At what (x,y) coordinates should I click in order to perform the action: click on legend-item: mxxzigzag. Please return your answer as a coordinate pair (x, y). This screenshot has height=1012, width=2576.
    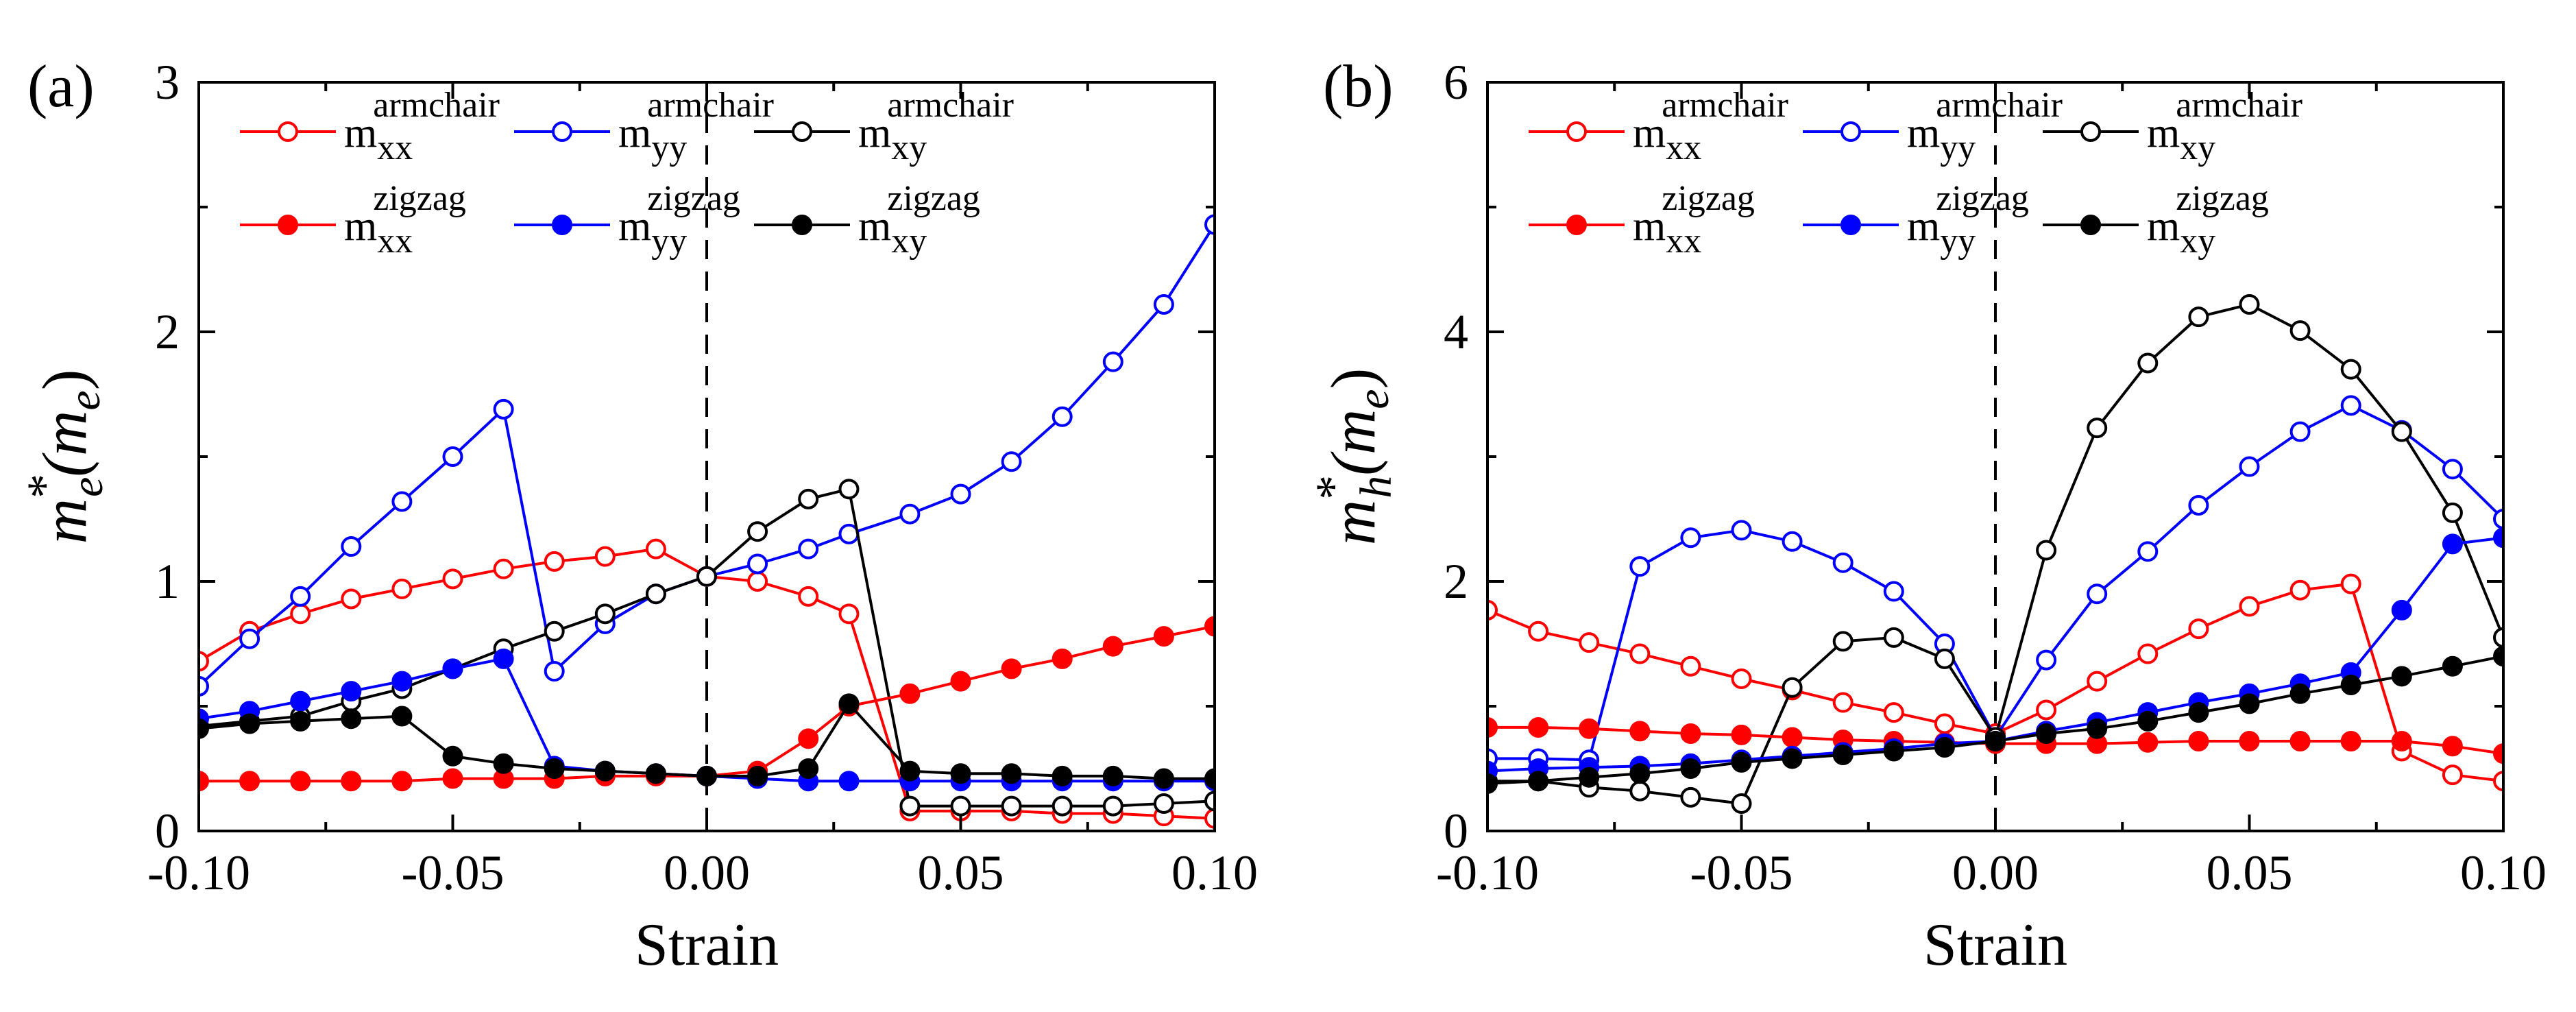
    Looking at the image, I should click on (1642, 220).